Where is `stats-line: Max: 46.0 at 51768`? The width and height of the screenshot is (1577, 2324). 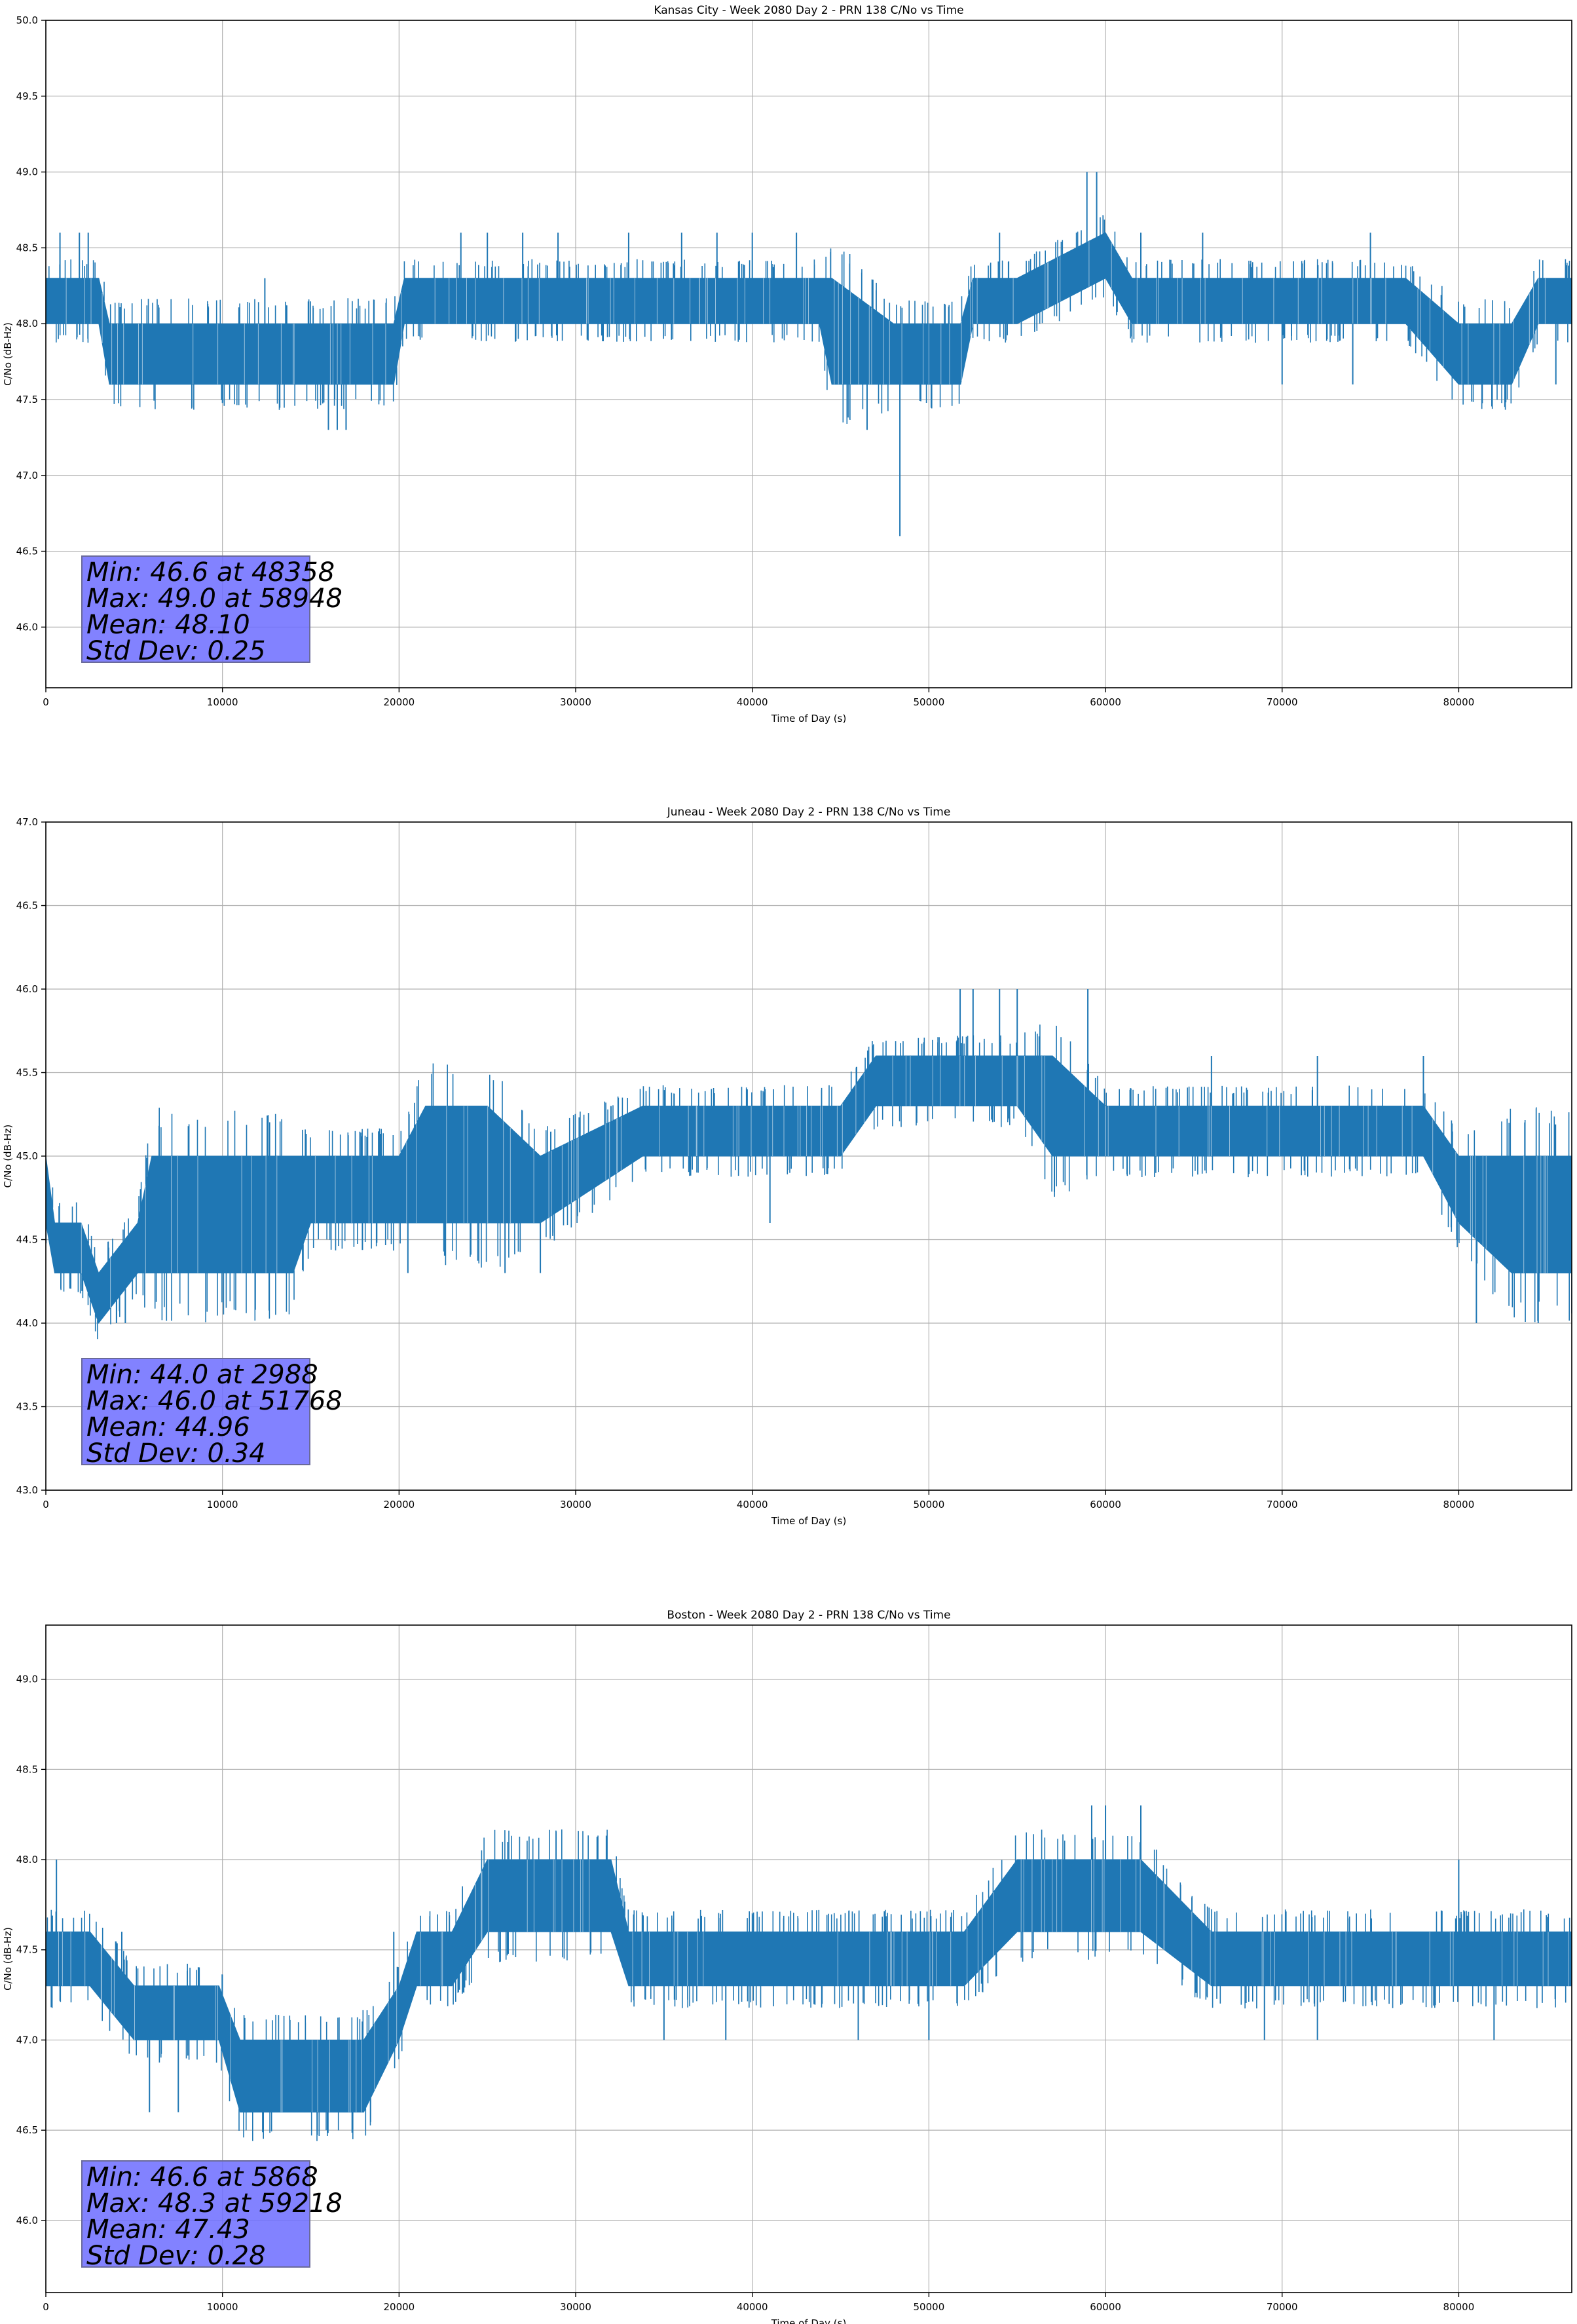
stats-line: Max: 46.0 at 51768 is located at coordinates (214, 1401).